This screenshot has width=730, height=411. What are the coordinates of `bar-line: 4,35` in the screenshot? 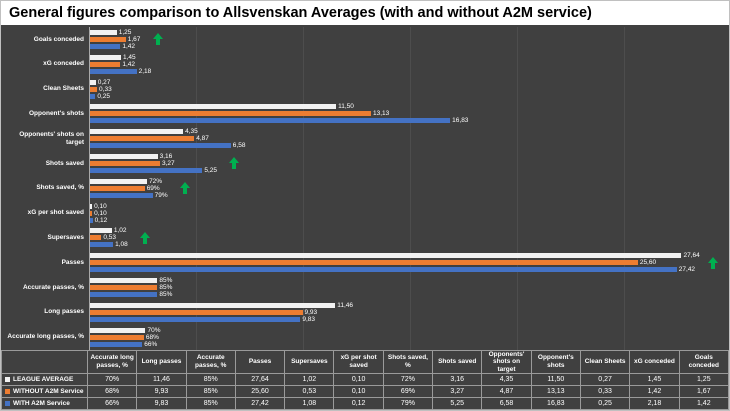 It's located at (409, 132).